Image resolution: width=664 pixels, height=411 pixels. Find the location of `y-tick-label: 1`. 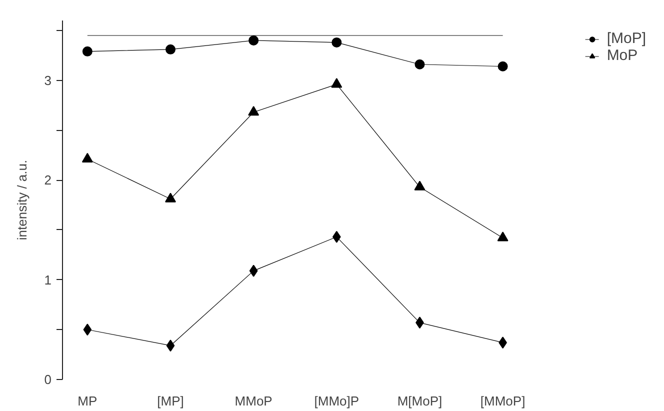

y-tick-label: 1 is located at coordinates (48, 280).